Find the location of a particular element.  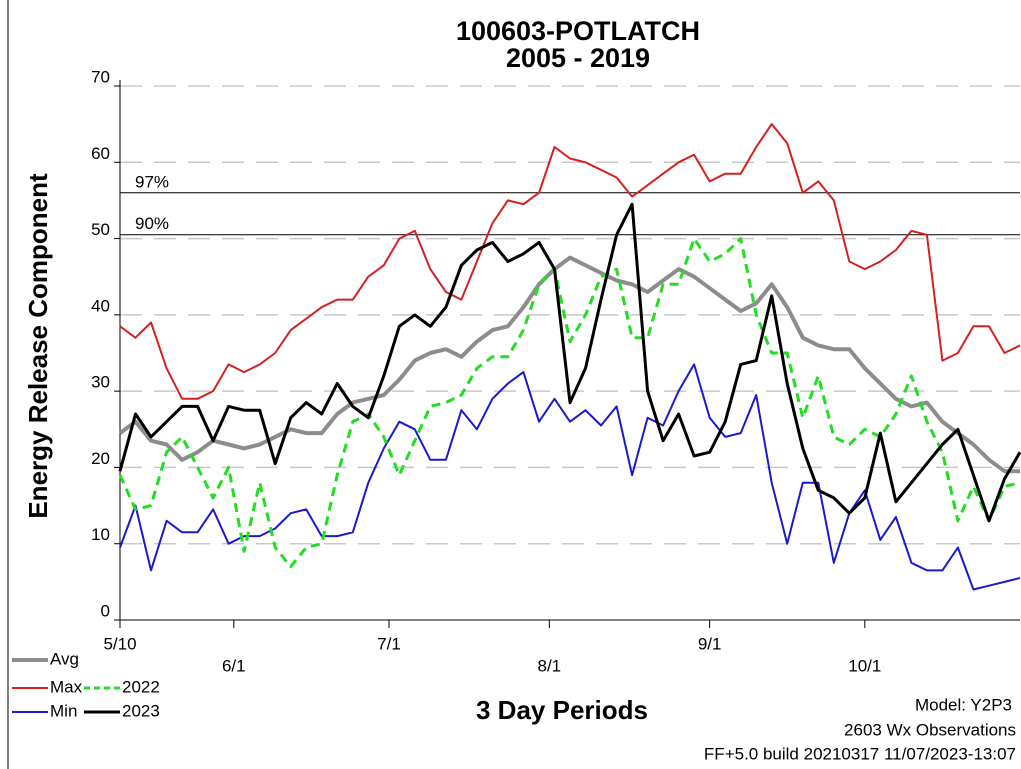

x-tick-label: 6/1 is located at coordinates (234, 665).